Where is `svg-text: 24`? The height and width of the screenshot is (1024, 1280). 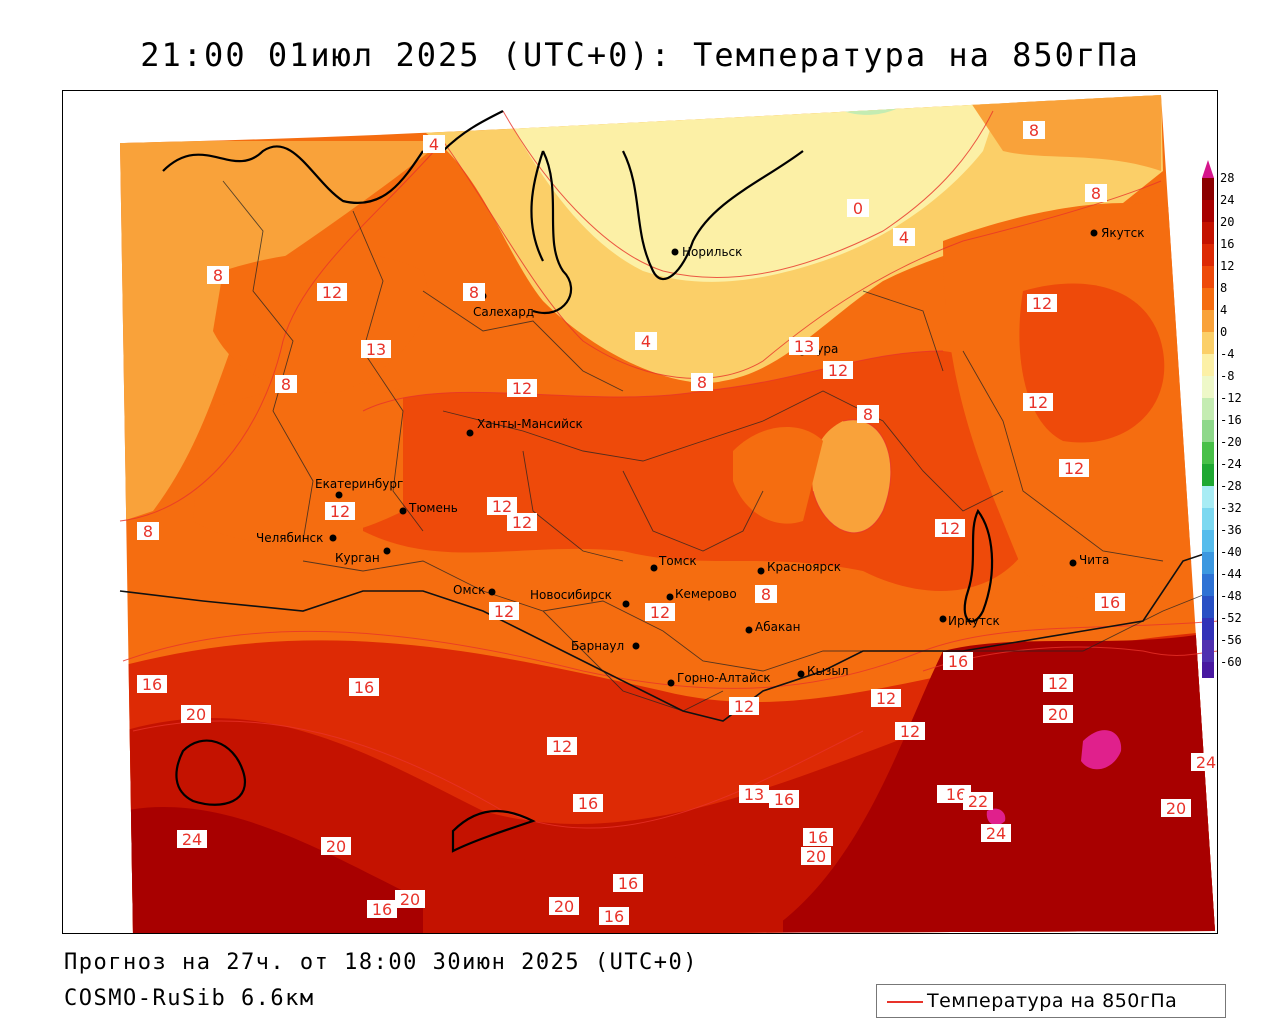
svg-text: 24 is located at coordinates (1206, 762).